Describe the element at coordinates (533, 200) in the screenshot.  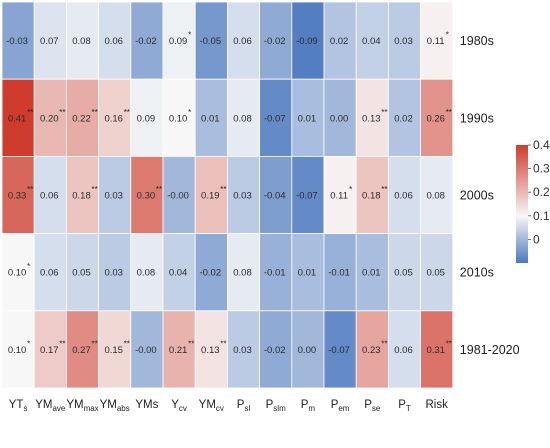
I see `colorbar: 0 0.1 0.2 0.3 0.4` at that location.